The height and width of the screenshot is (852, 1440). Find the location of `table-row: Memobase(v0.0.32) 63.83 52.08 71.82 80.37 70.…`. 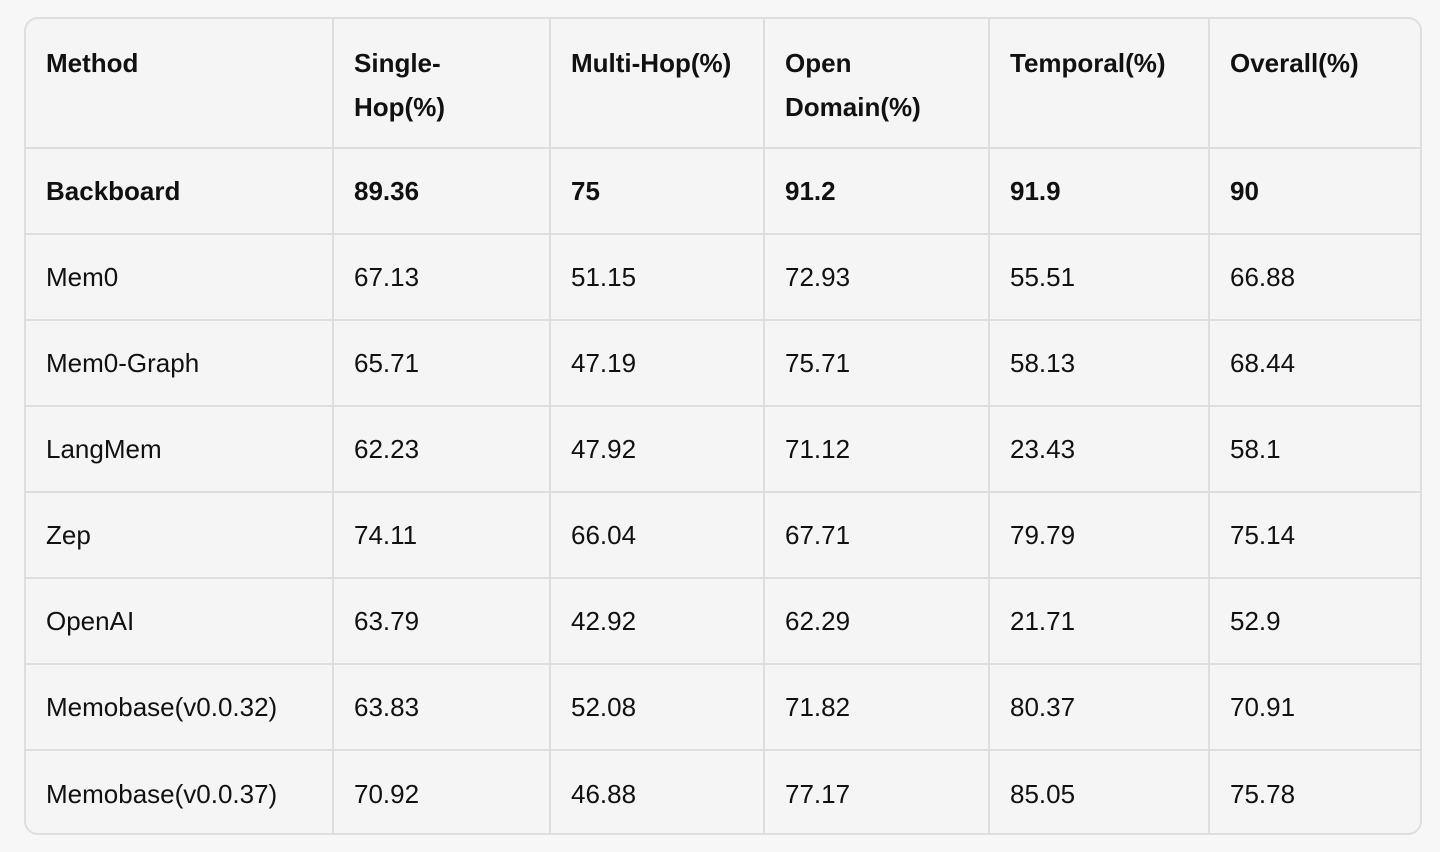

table-row: Memobase(v0.0.32) 63.83 52.08 71.82 80.37 70.… is located at coordinates (723, 708).